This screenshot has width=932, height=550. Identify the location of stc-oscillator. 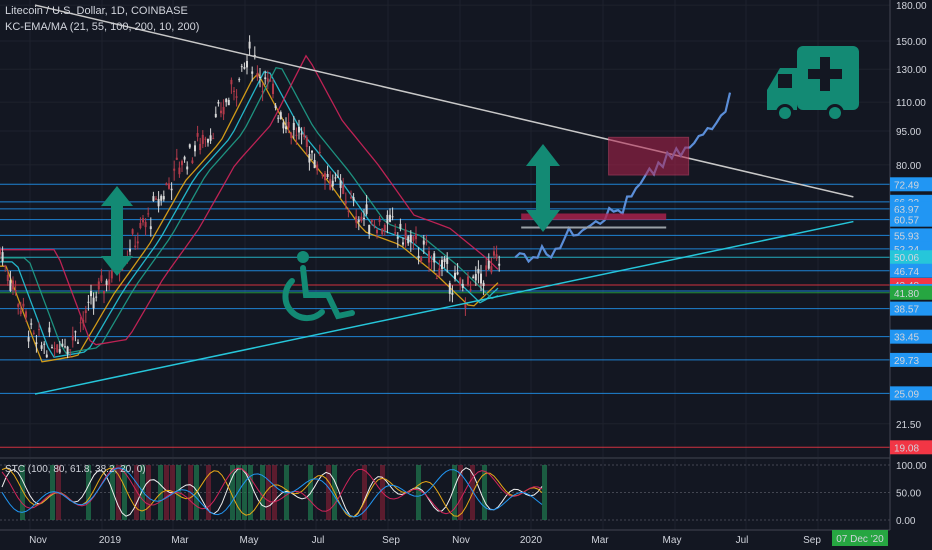
(445, 492).